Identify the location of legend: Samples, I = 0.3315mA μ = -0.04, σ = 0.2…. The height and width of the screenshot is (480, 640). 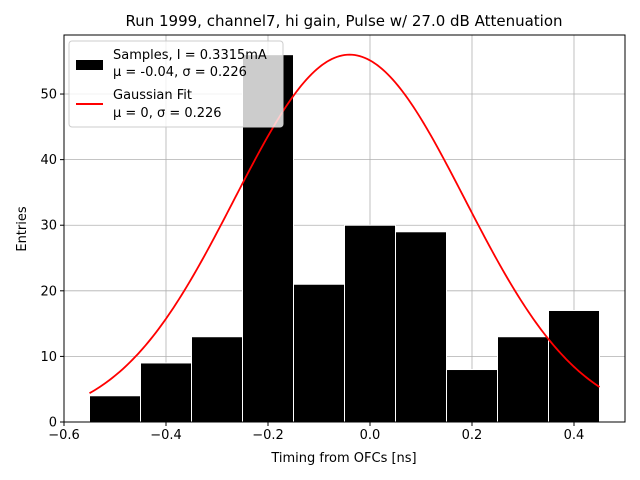
(176, 84).